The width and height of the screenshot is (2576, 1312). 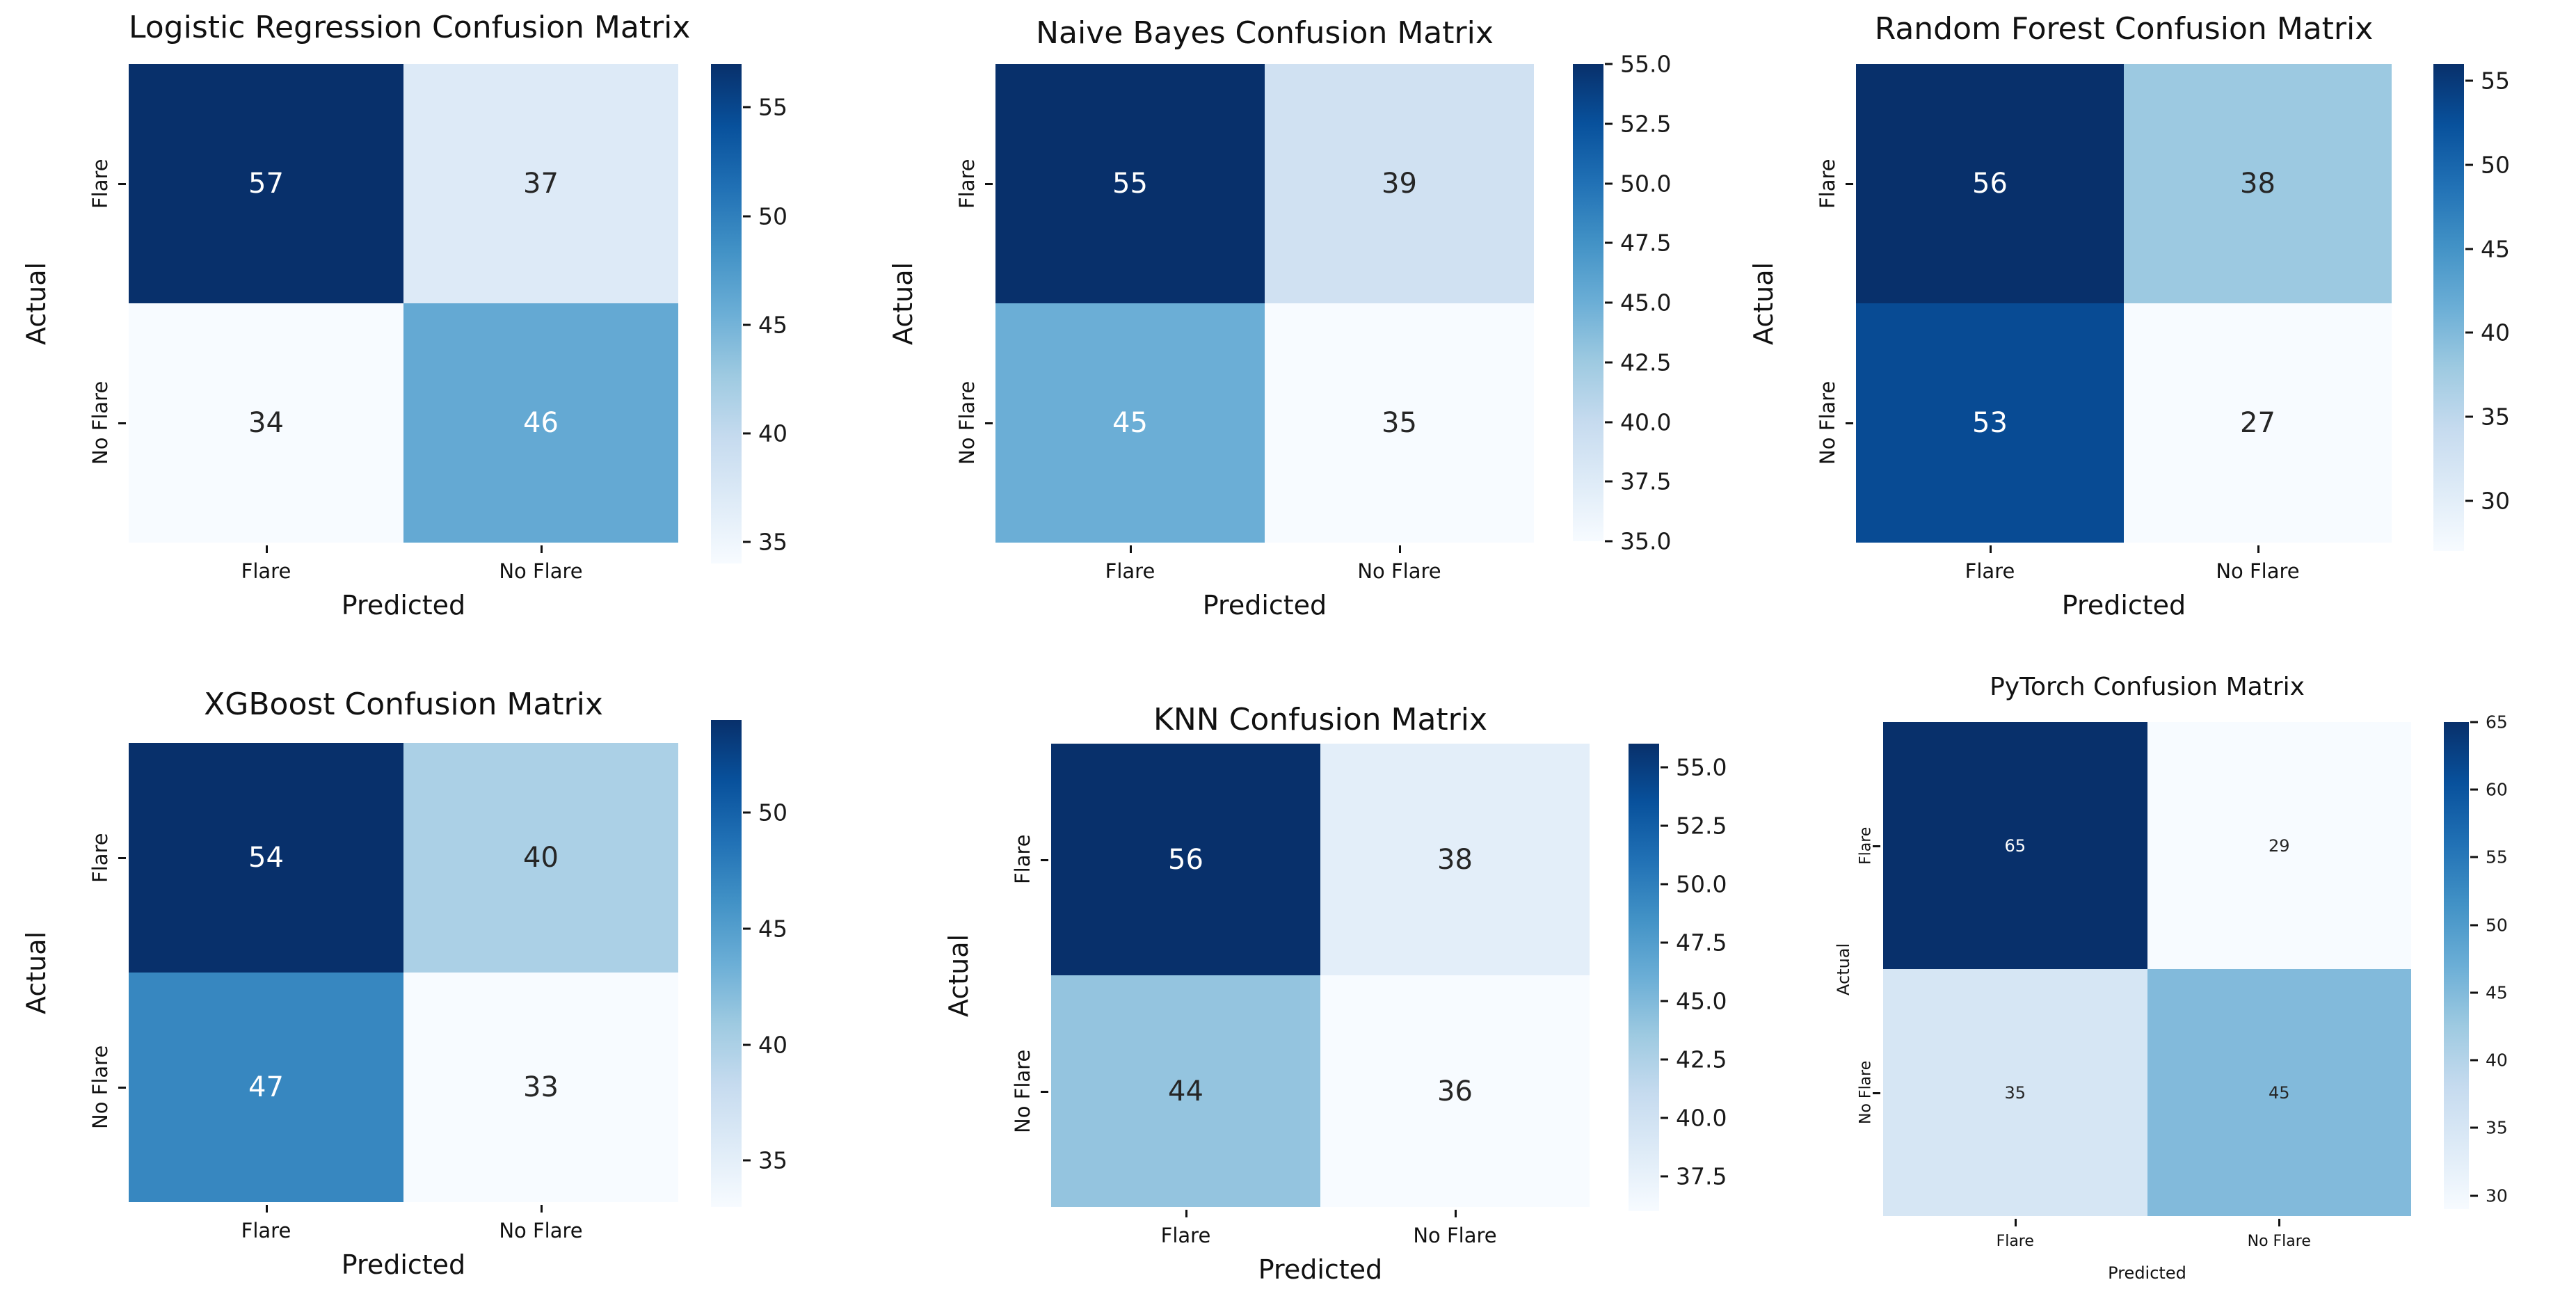 I want to click on colorbar-tick-label: 52.5, so click(x=1701, y=826).